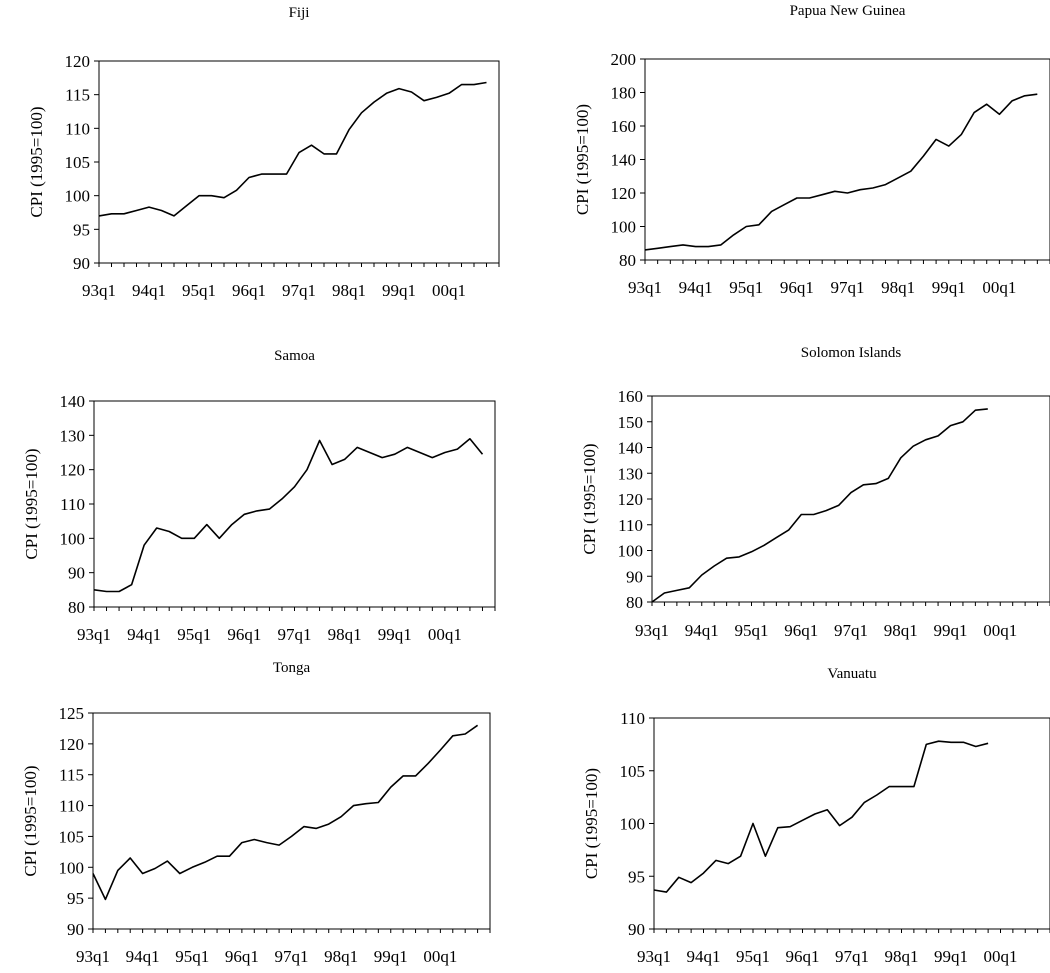 Image resolution: width=1050 pixels, height=973 pixels. I want to click on chart-title: Solomon Islands, so click(851, 353).